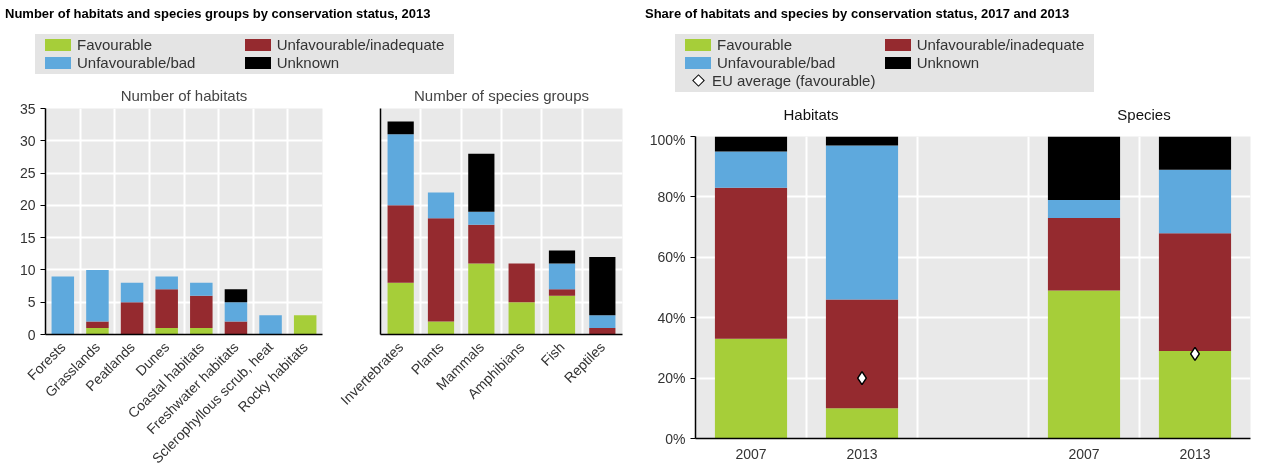  Describe the element at coordinates (1144, 114) in the screenshot. I see `text: Species` at that location.